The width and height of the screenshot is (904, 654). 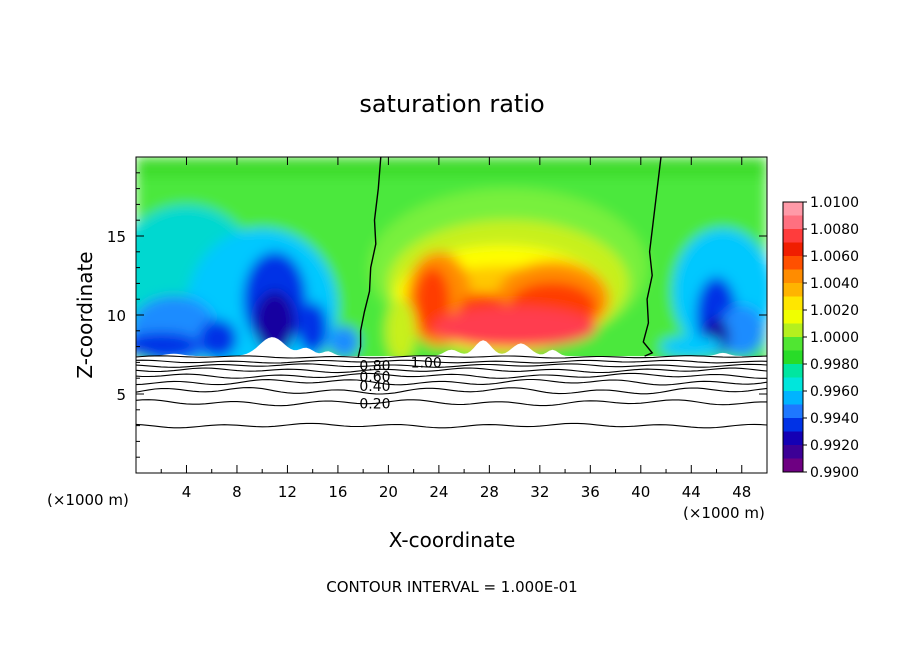 I want to click on subsaturated-region, so click(x=451, y=405).